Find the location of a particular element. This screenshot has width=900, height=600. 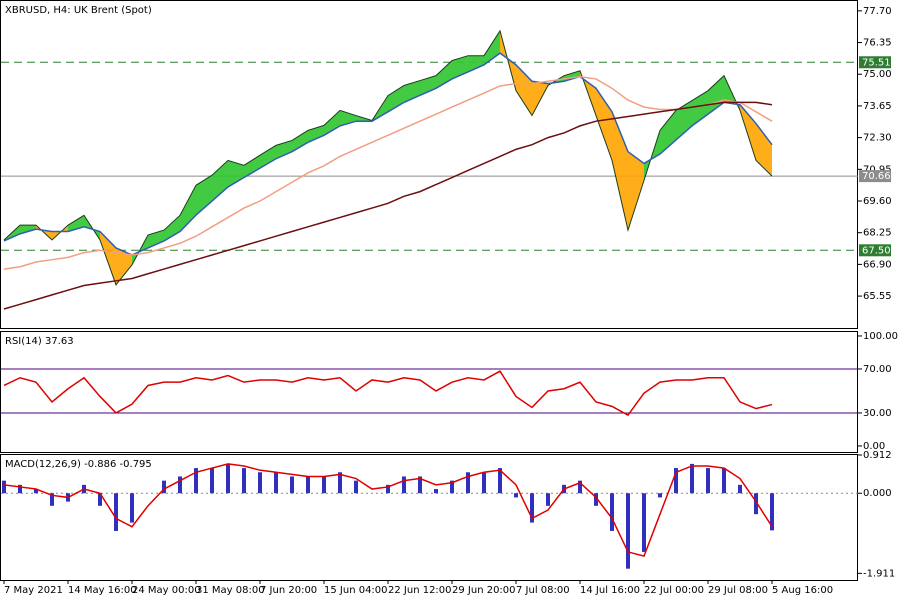

x-tick-label: 31 May 08:00 is located at coordinates (230, 590).